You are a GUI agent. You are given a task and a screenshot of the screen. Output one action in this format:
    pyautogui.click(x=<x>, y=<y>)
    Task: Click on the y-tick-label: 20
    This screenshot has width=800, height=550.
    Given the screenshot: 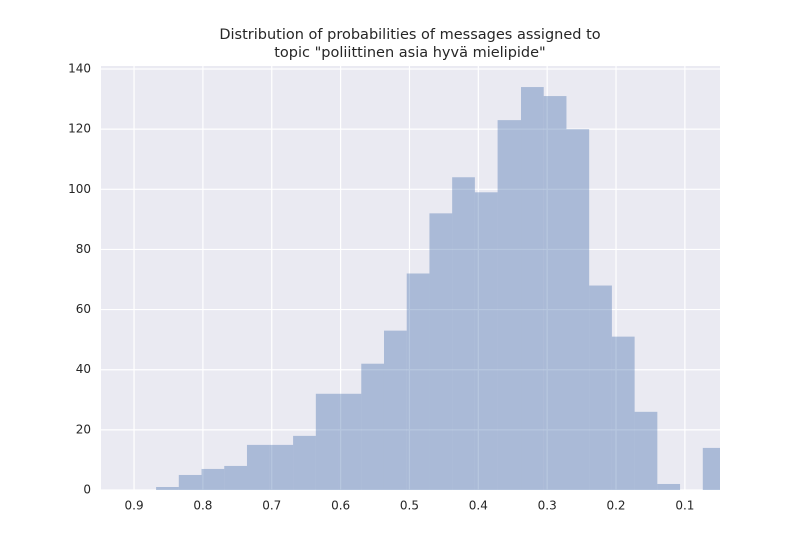 What is the action you would take?
    pyautogui.click(x=83, y=429)
    